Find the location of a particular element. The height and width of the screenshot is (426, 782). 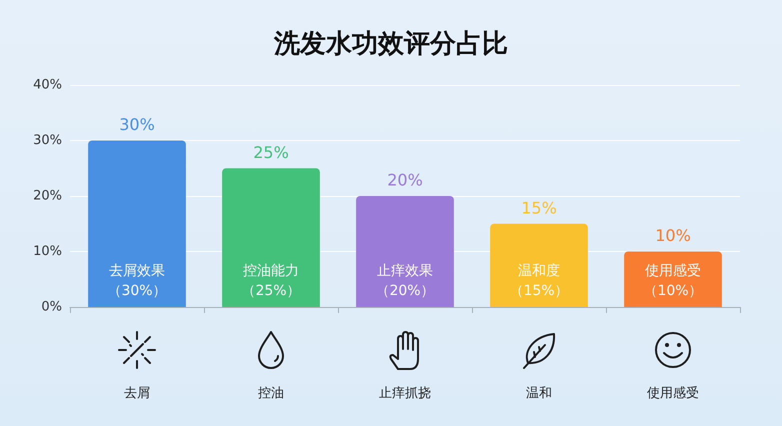

annotation: 使用感受（10%） is located at coordinates (673, 281).